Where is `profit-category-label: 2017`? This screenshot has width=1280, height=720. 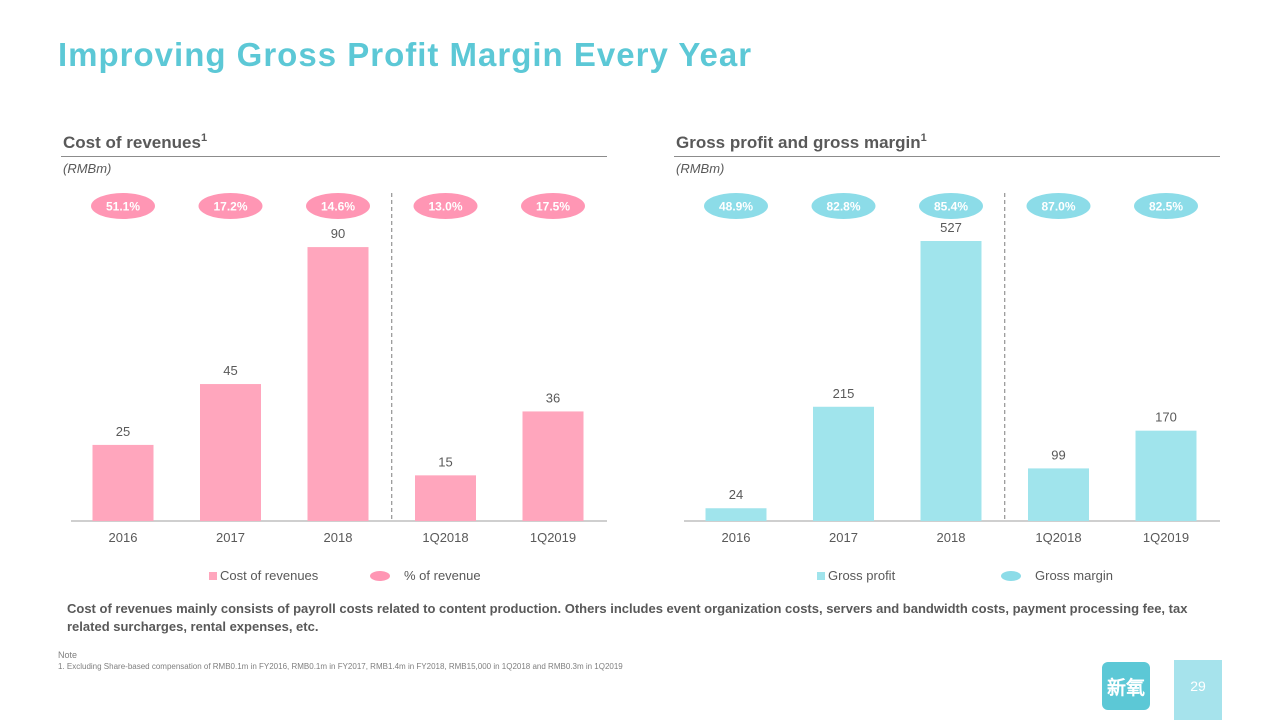 profit-category-label: 2017 is located at coordinates (843, 537).